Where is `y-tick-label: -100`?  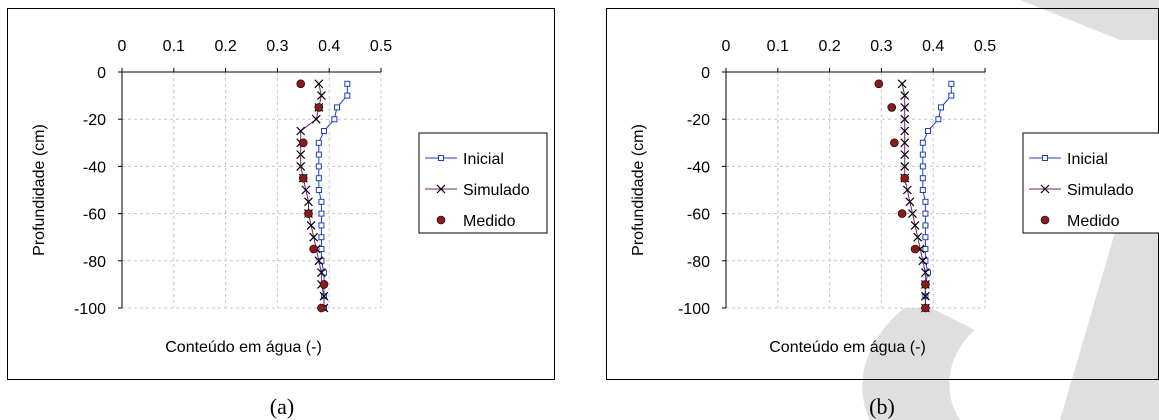 y-tick-label: -100 is located at coordinates (90, 309).